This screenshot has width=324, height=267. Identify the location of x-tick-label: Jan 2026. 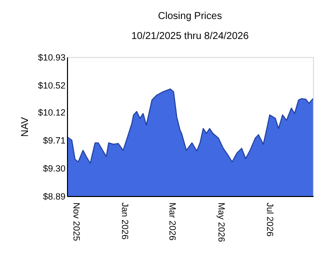
(125, 221).